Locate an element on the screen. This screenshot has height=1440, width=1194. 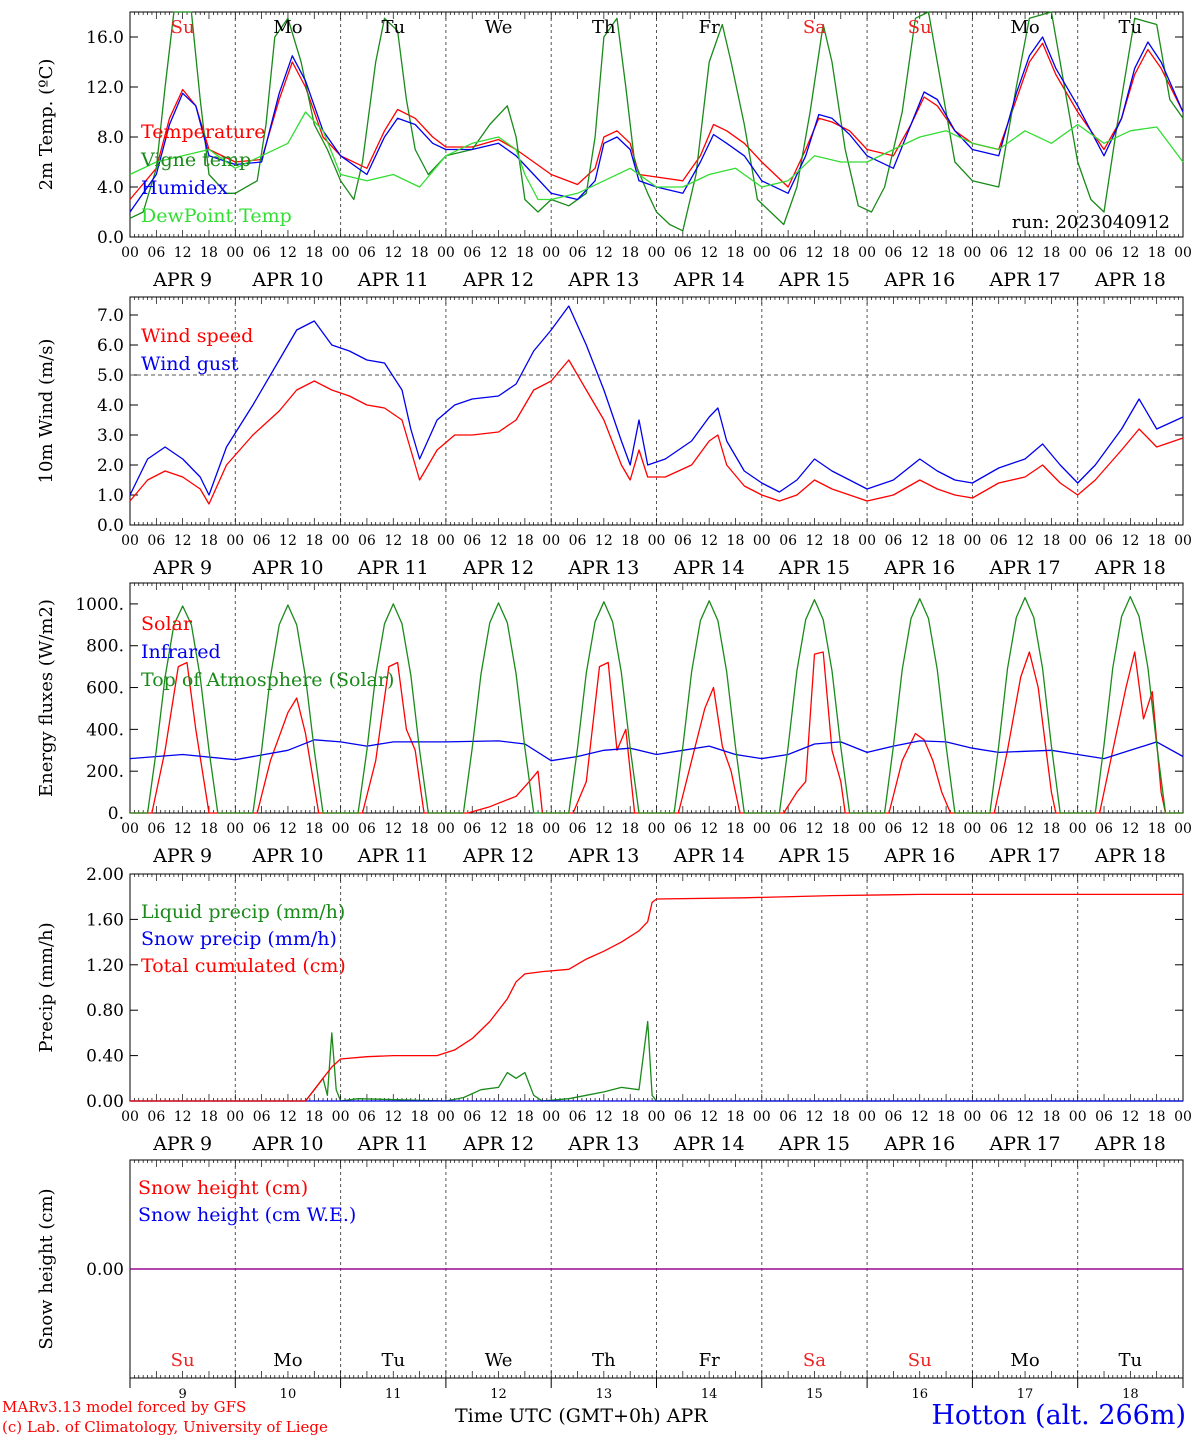
weekday-label-top: Fr is located at coordinates (709, 27).